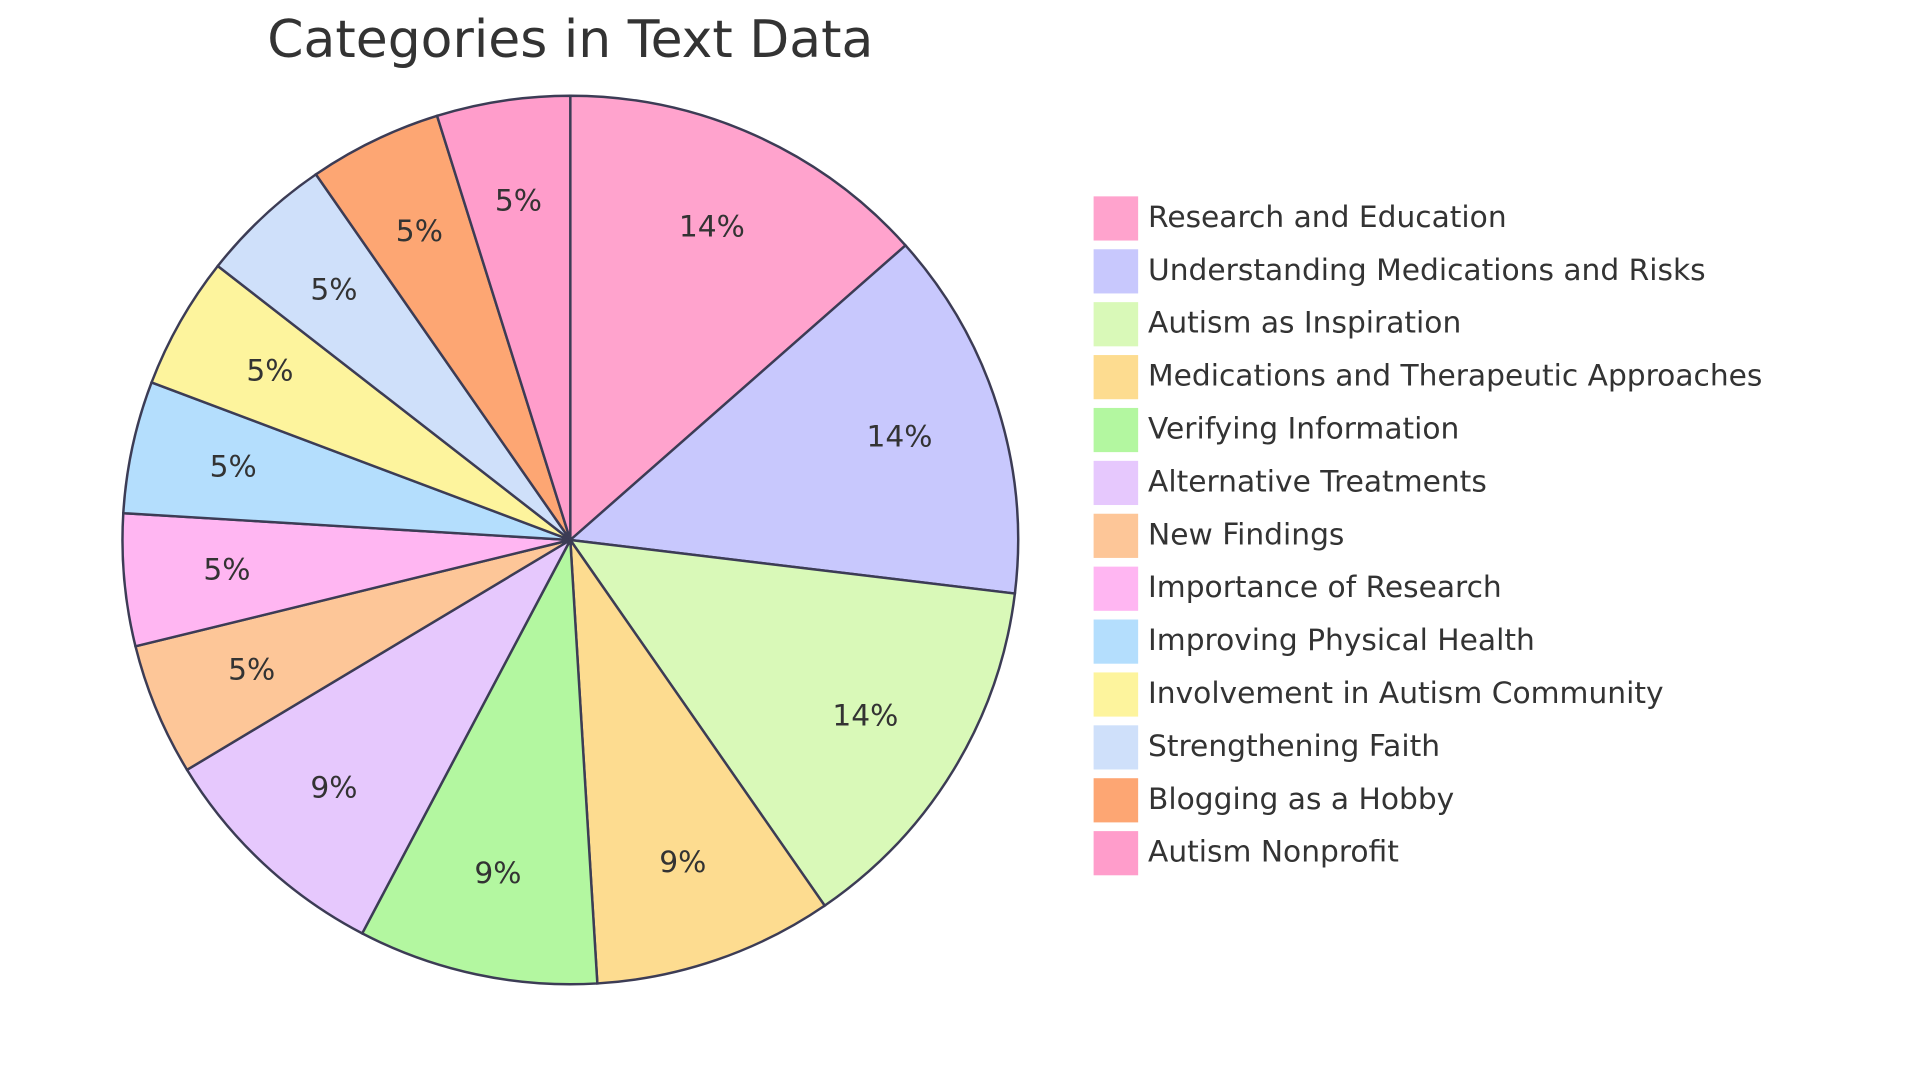 The image size is (1920, 1084). I want to click on legend-label: Verifying Information, so click(1303, 429).